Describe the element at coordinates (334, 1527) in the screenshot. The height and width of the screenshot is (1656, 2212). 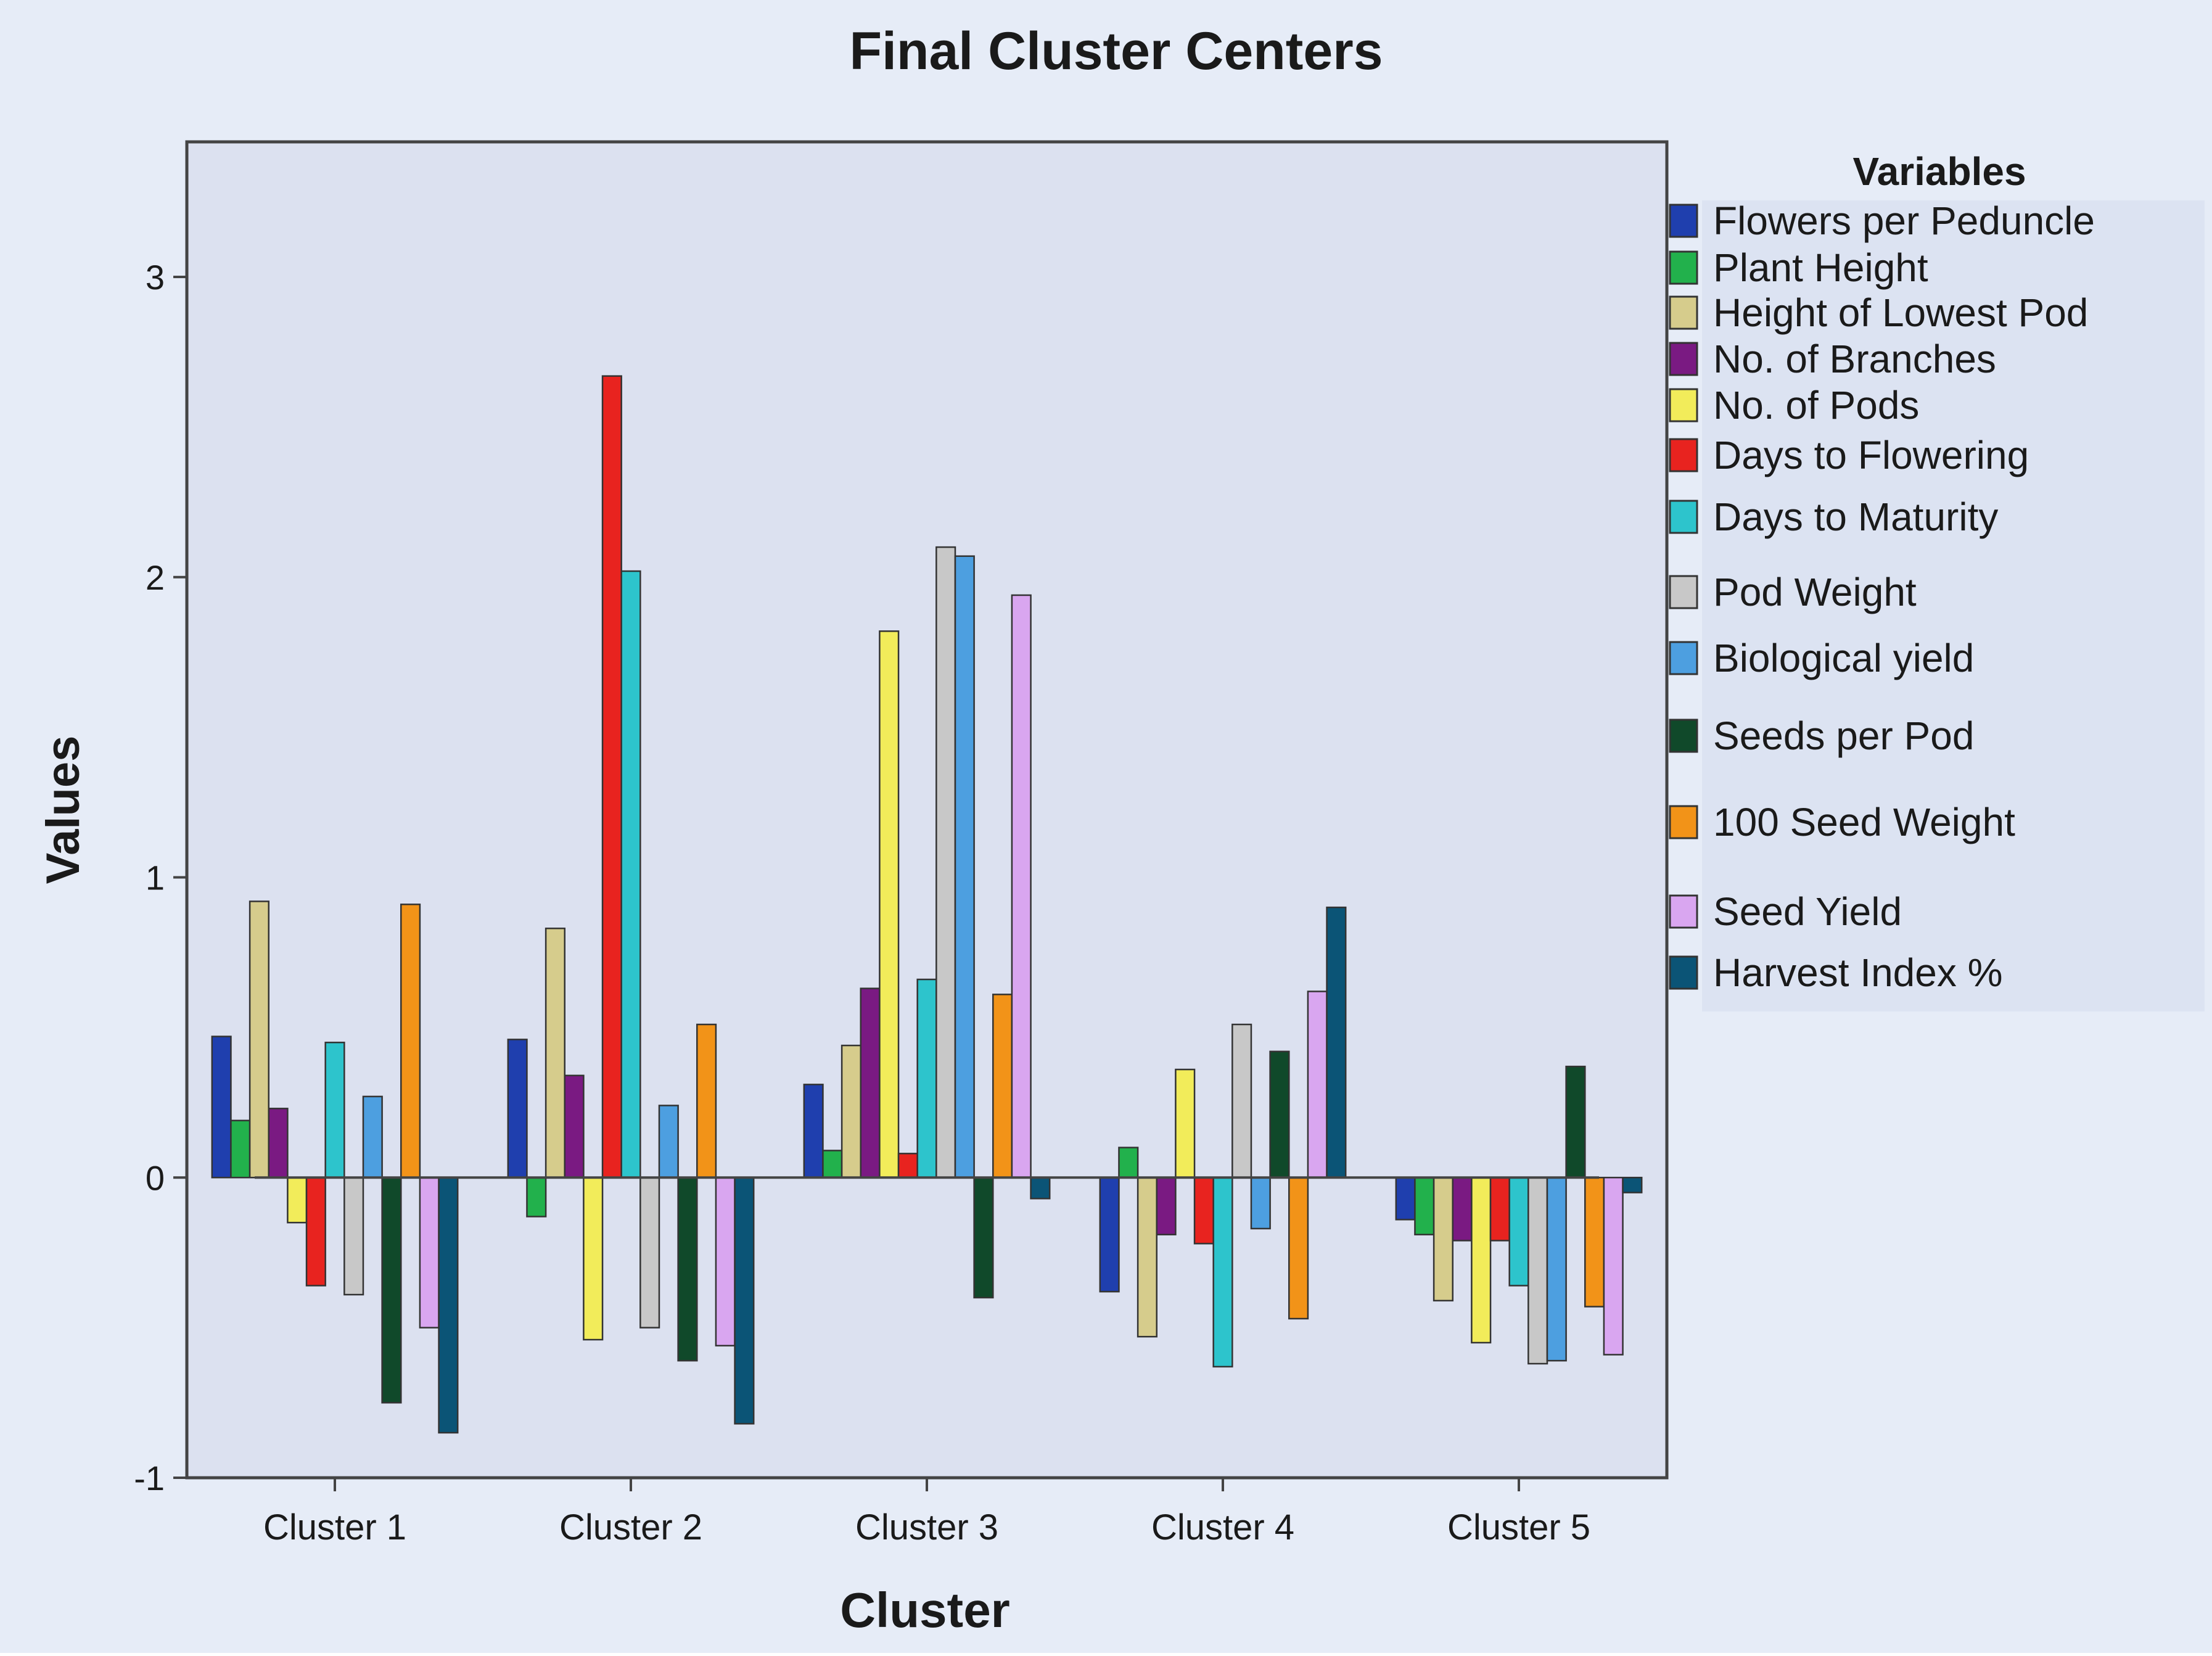
I see `x-tick-label: Cluster 1` at that location.